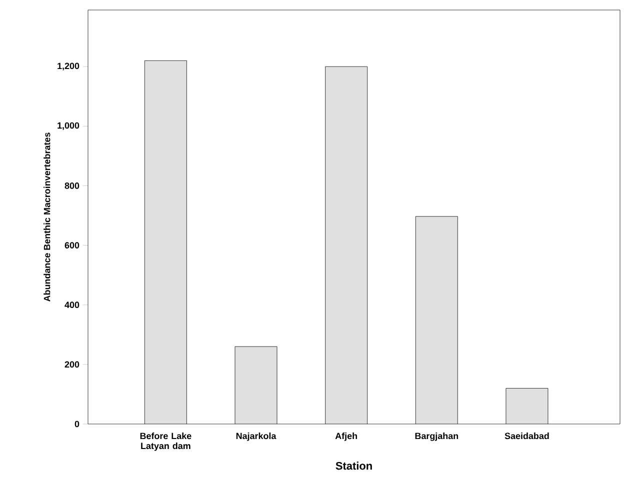 The height and width of the screenshot is (500, 624). I want to click on x-axis-title: Station, so click(354, 466).